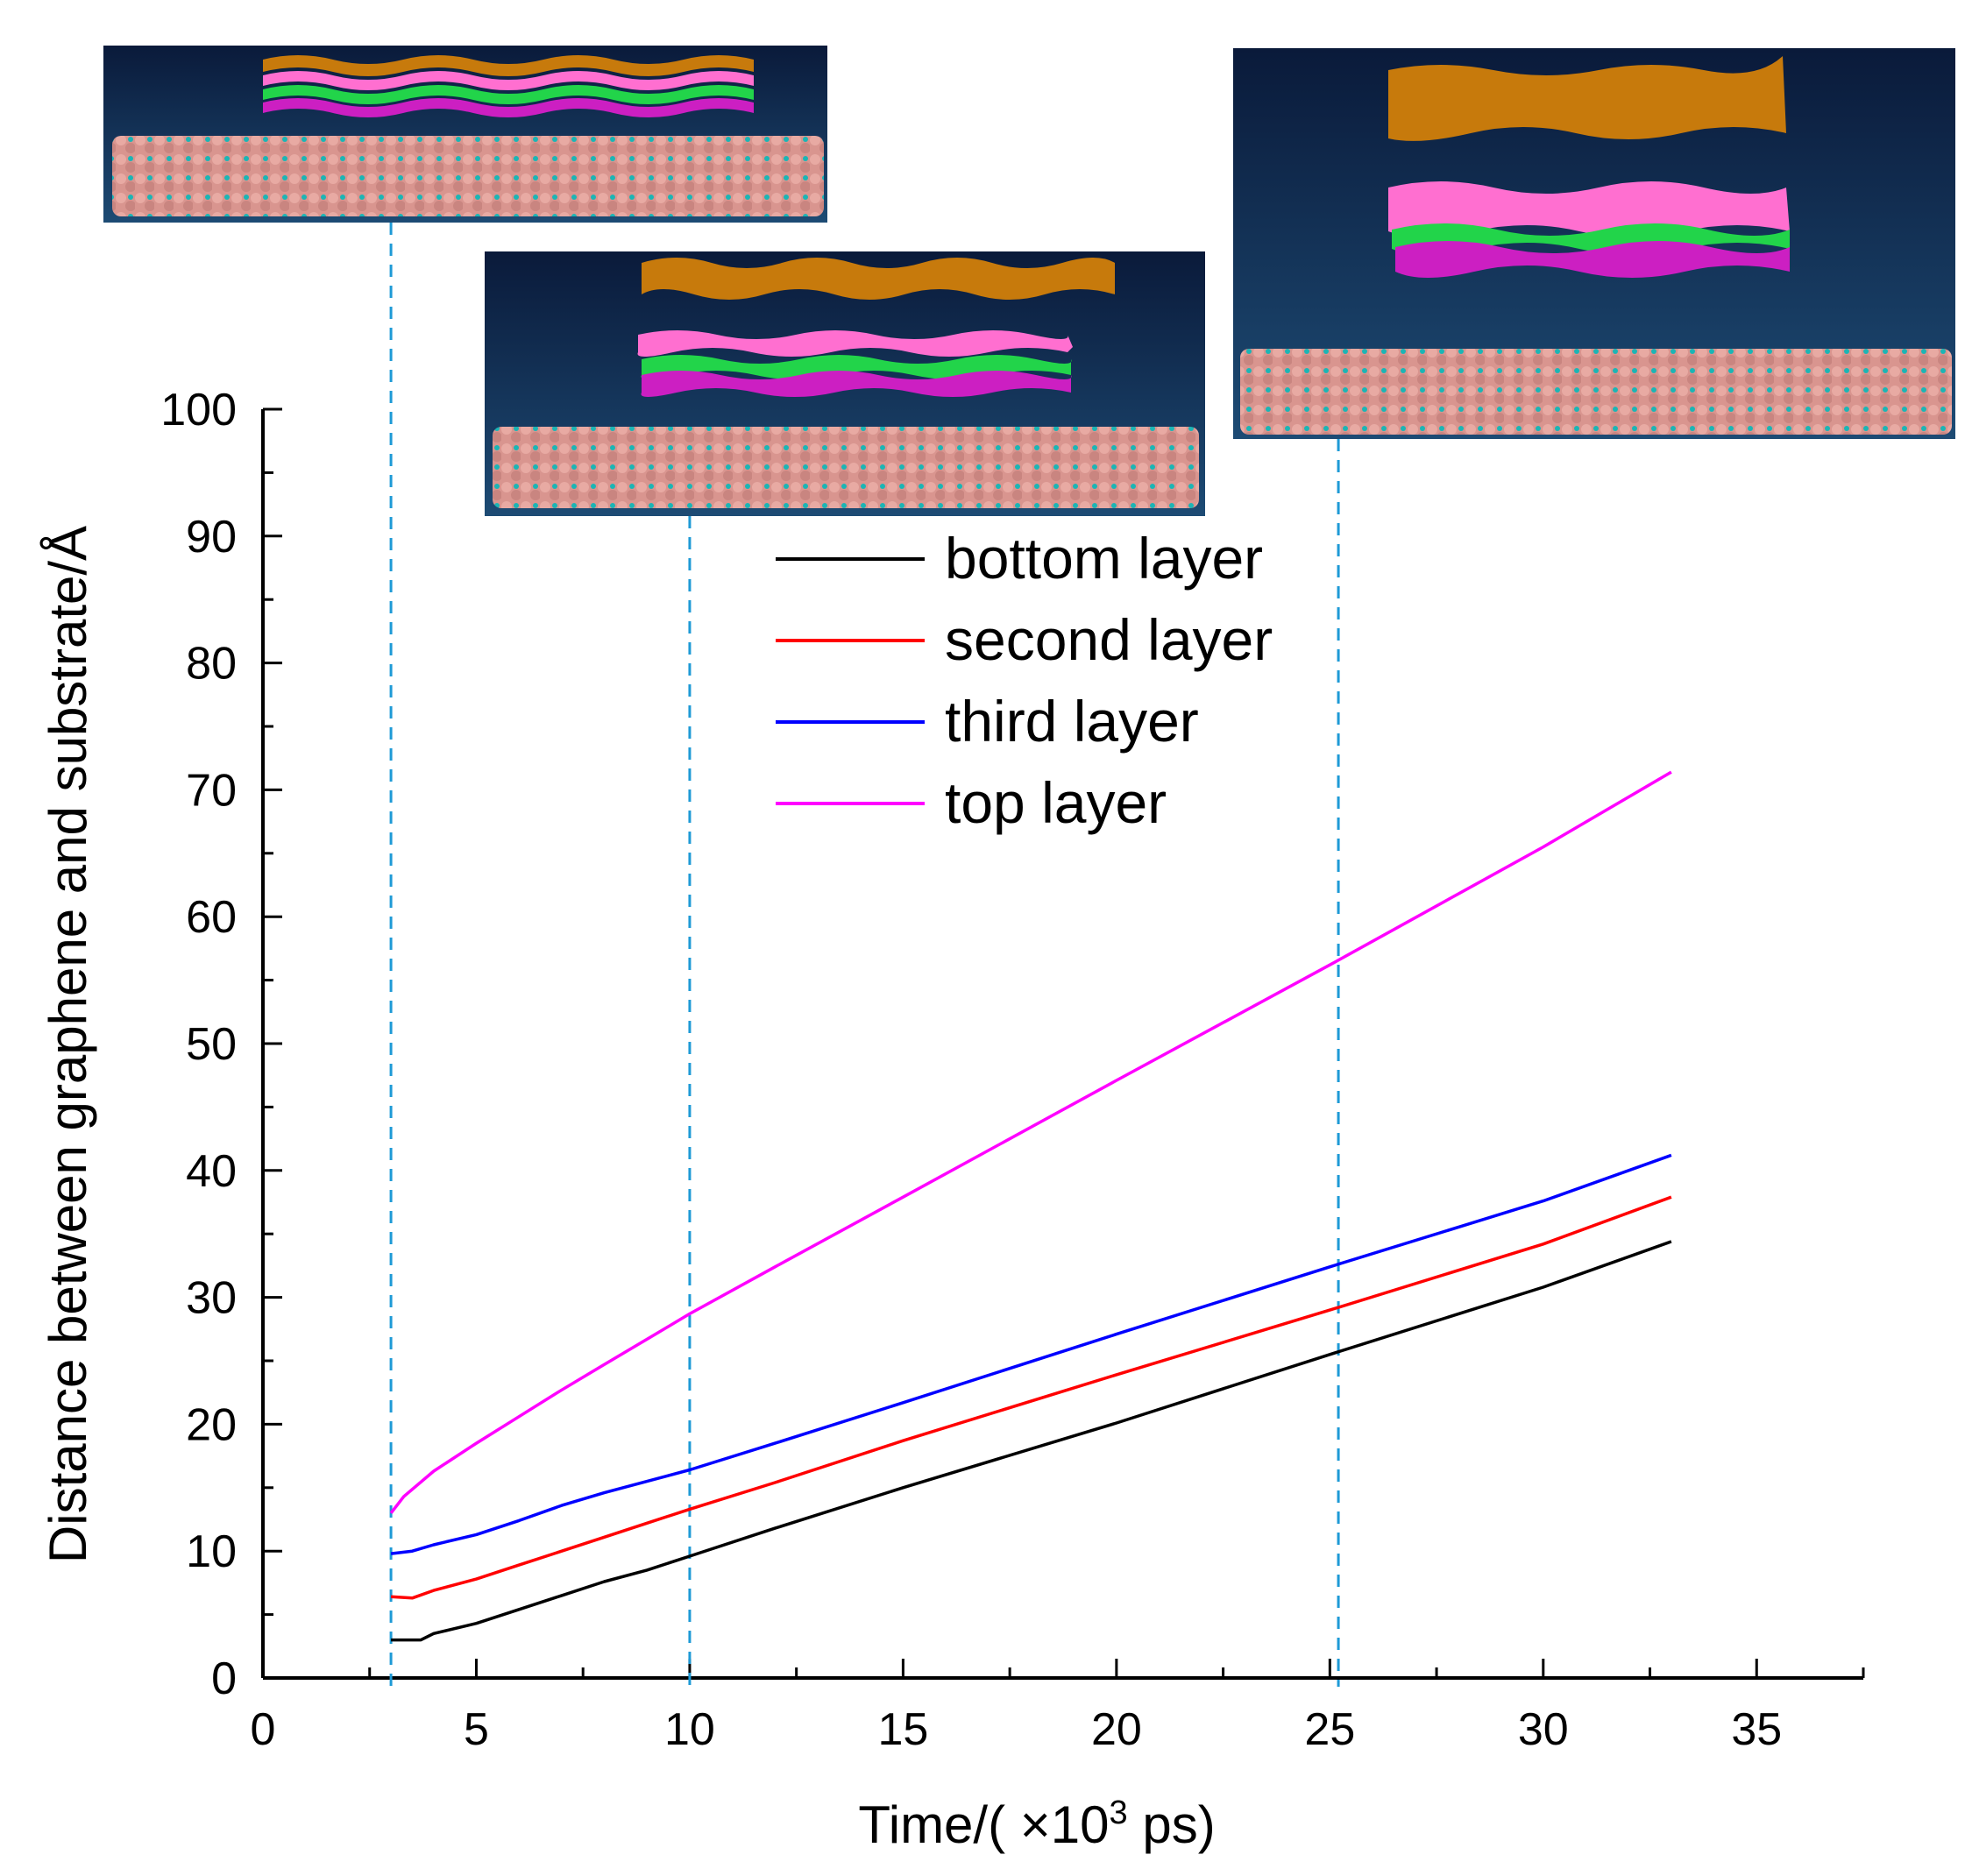  What do you see at coordinates (1172, 1824) in the screenshot?
I see `x-axis-title-tail: ps)` at bounding box center [1172, 1824].